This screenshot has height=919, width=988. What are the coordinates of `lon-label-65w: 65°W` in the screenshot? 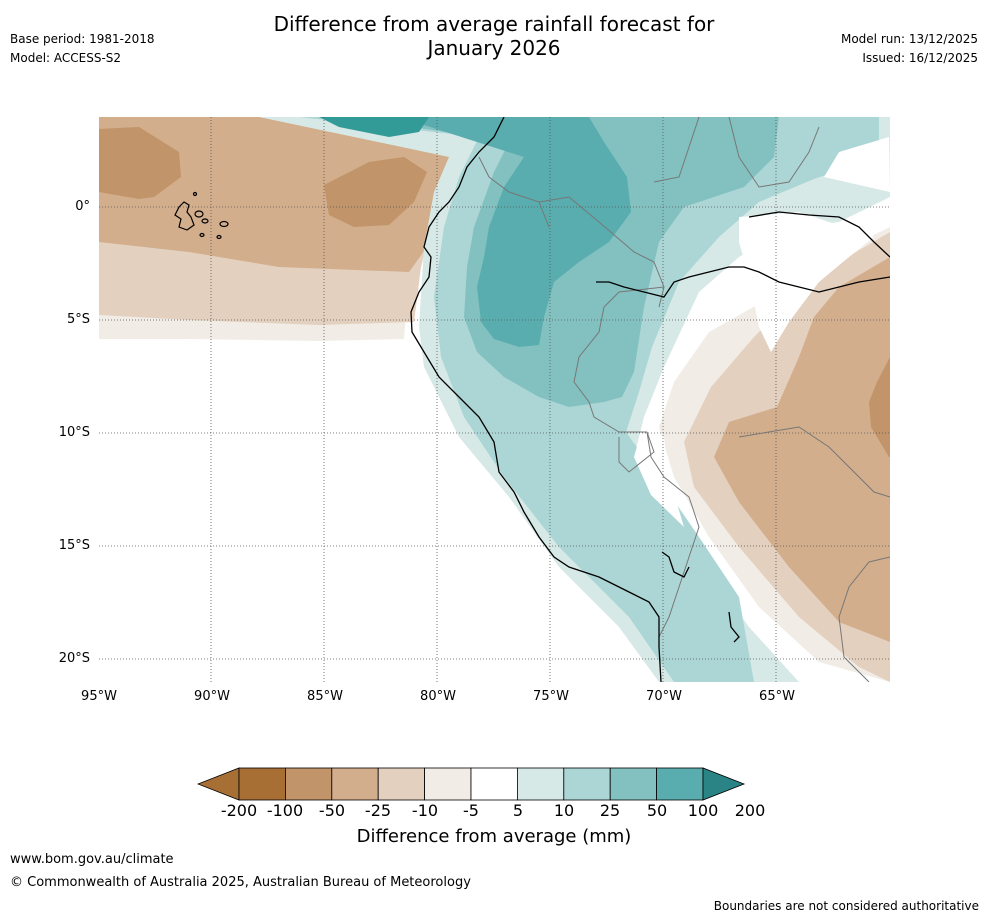 It's located at (777, 696).